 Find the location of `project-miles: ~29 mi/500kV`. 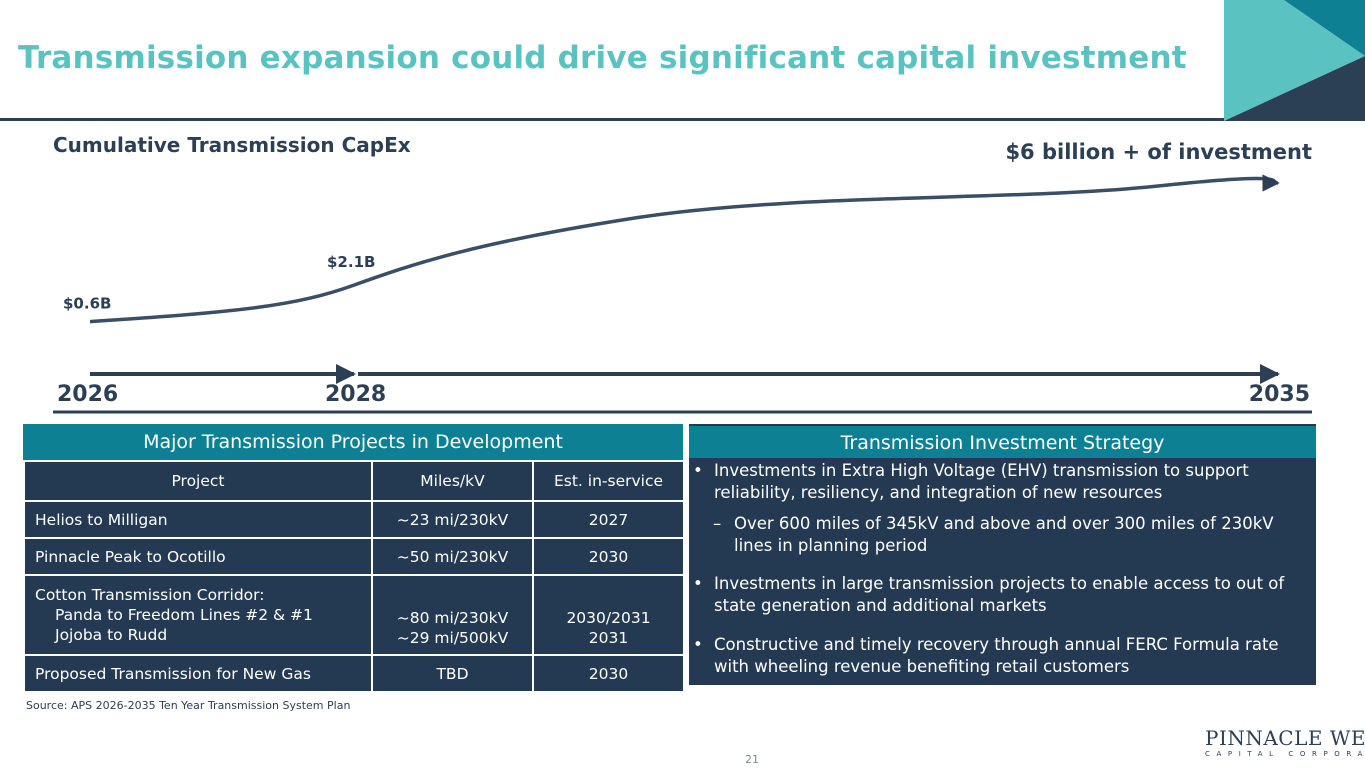

project-miles: ~29 mi/500kV is located at coordinates (452, 638).